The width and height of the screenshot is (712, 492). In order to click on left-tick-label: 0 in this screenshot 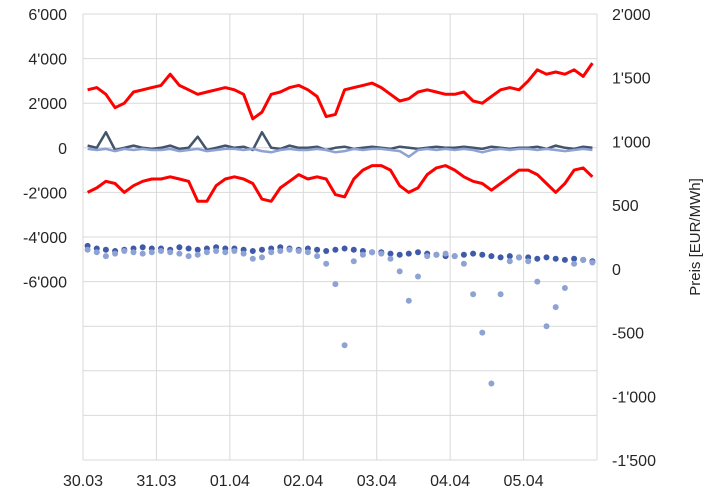, I will do `click(62, 149)`.